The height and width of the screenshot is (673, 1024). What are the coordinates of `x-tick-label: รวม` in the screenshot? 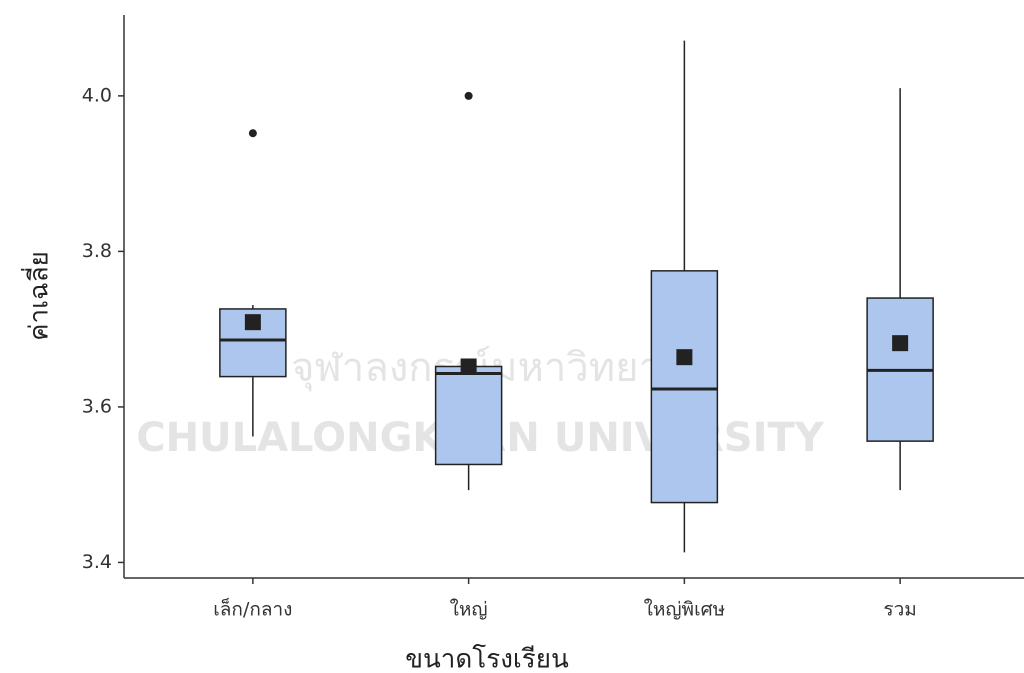 It's located at (899, 610).